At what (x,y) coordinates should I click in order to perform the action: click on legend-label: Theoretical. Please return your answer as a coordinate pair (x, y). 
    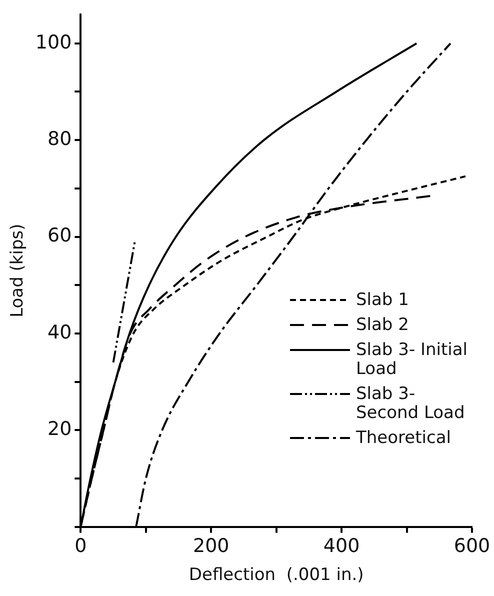
    Looking at the image, I should click on (404, 438).